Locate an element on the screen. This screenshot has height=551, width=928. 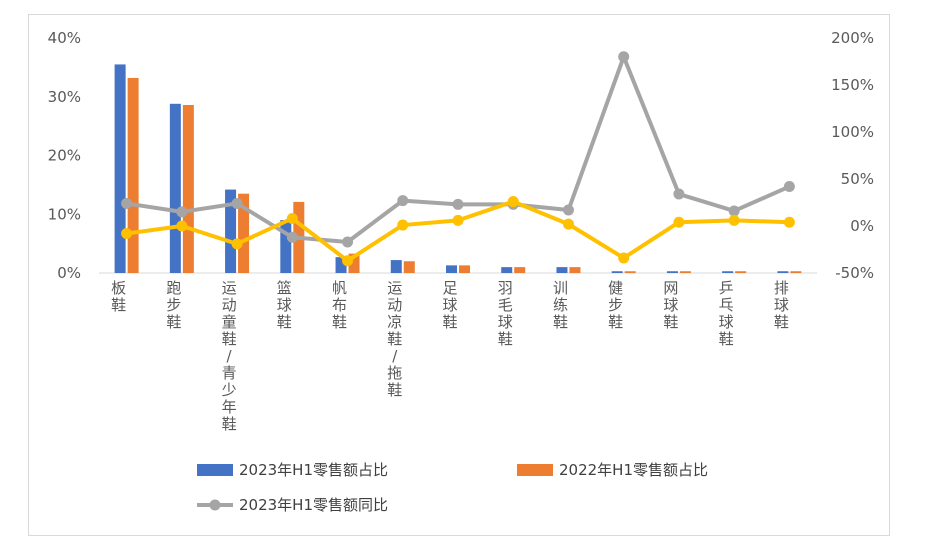
left-tick-label: 40% is located at coordinates (64, 38).